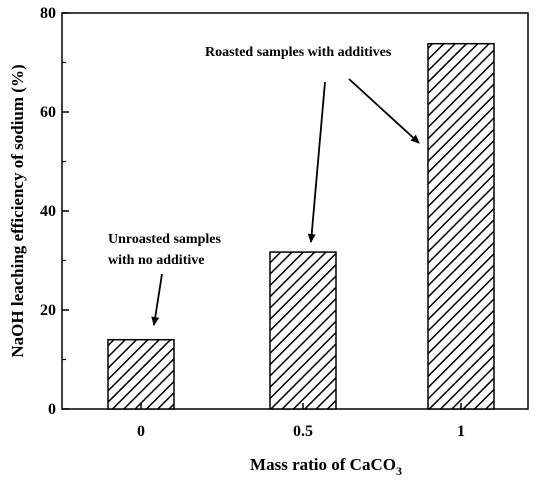 Image resolution: width=550 pixels, height=481 pixels. I want to click on y-axis-ticks: 0 20 40 60 80, so click(54, 211).